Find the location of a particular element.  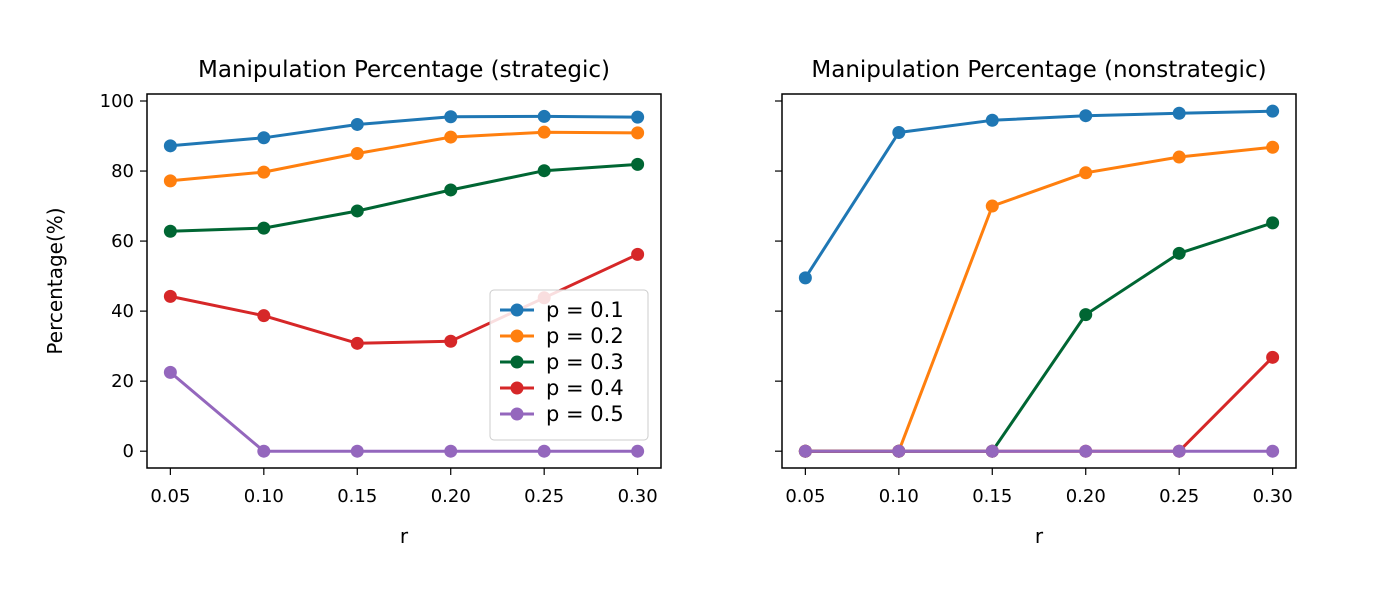

legend-label: p = 0.4 is located at coordinates (585, 388).